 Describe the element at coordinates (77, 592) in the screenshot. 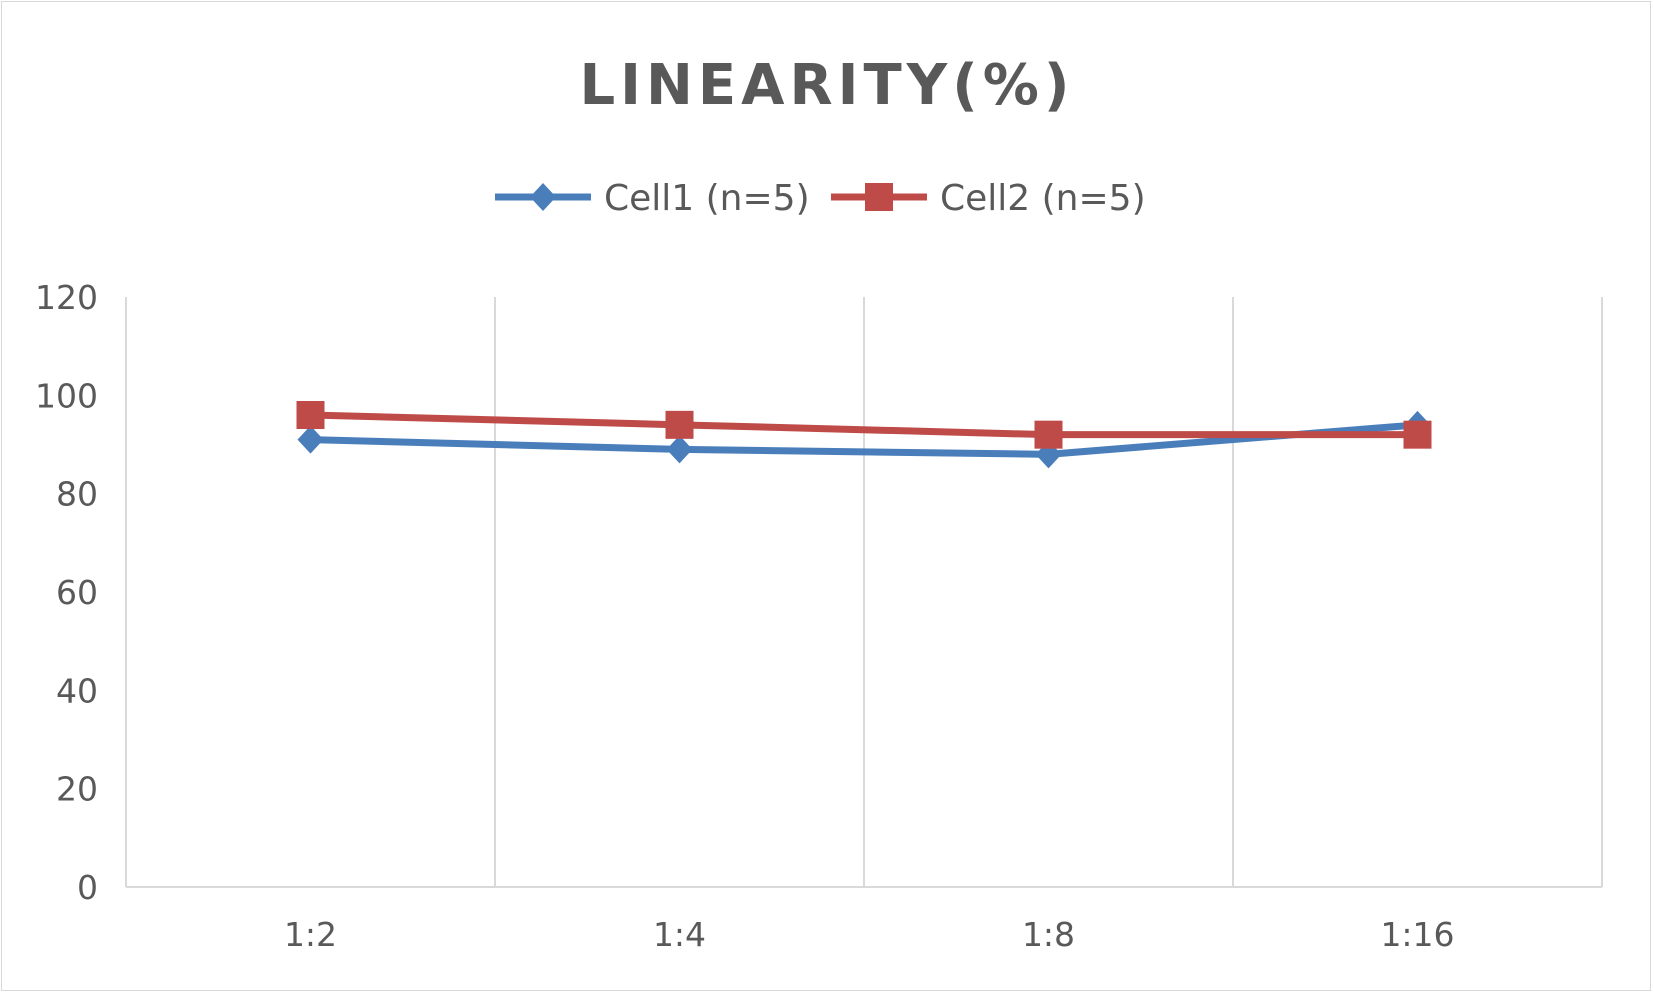

I see `y-tick-label: 60` at that location.